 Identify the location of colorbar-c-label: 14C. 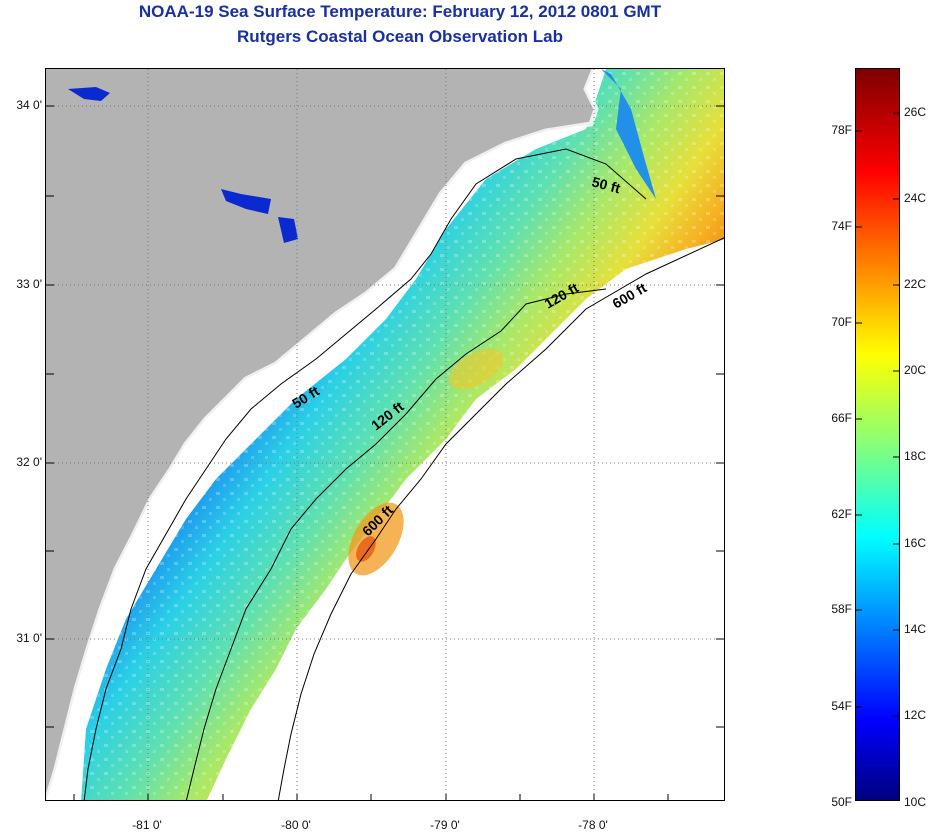
(915, 629).